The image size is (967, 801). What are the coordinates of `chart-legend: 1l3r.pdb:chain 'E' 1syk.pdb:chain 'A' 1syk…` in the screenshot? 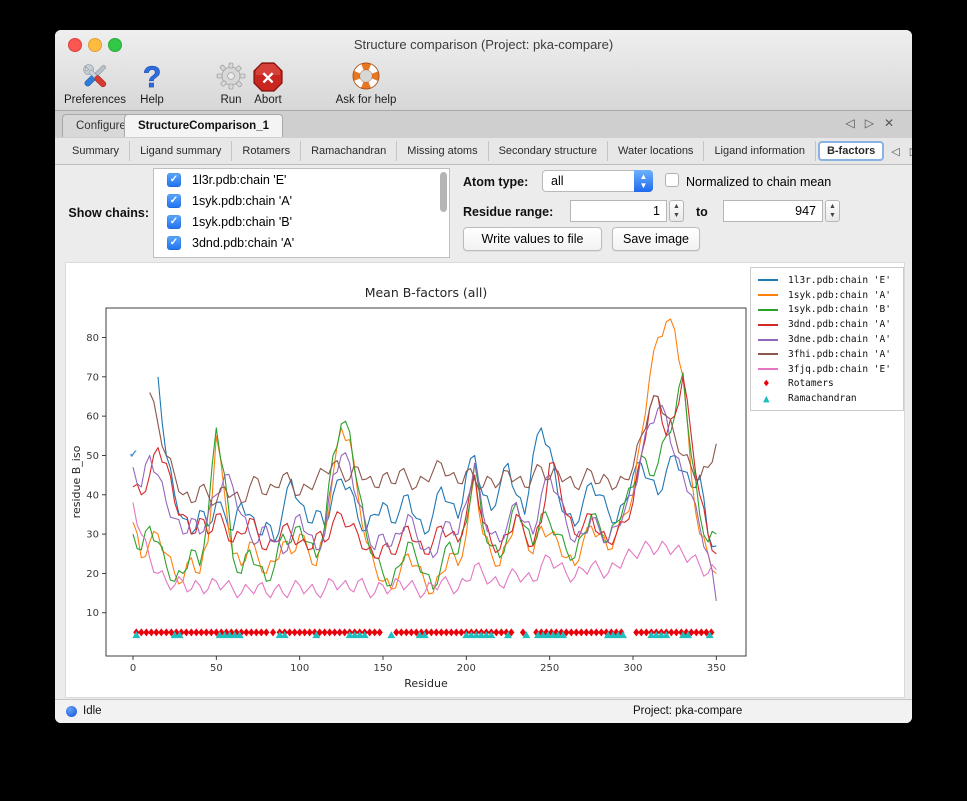 It's located at (827, 339).